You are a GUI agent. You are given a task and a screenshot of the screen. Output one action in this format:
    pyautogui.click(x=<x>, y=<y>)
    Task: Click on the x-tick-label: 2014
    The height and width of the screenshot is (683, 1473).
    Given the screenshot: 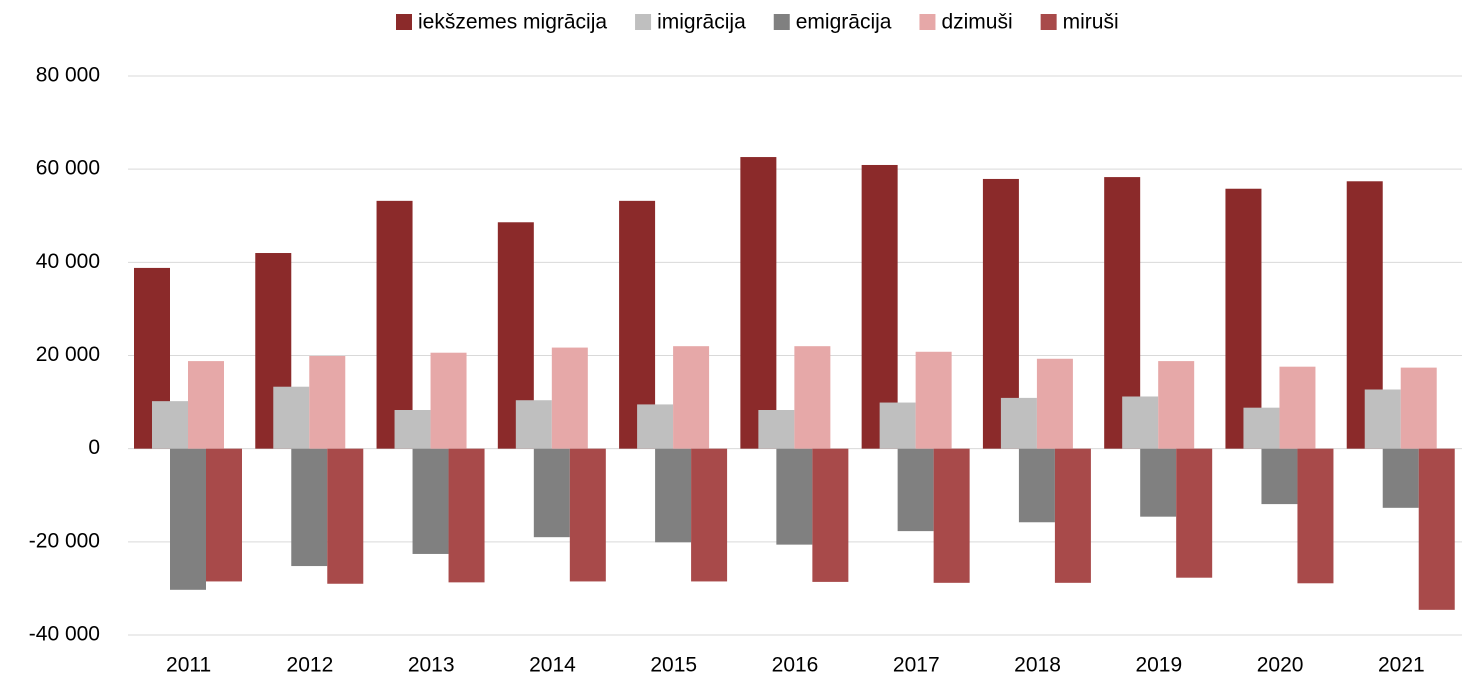 What is the action you would take?
    pyautogui.click(x=552, y=665)
    